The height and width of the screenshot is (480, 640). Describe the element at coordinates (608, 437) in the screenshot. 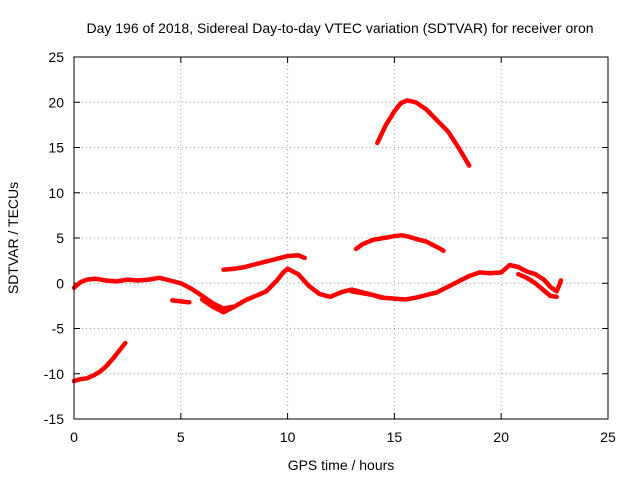

I see `x-tick-label: 25` at that location.